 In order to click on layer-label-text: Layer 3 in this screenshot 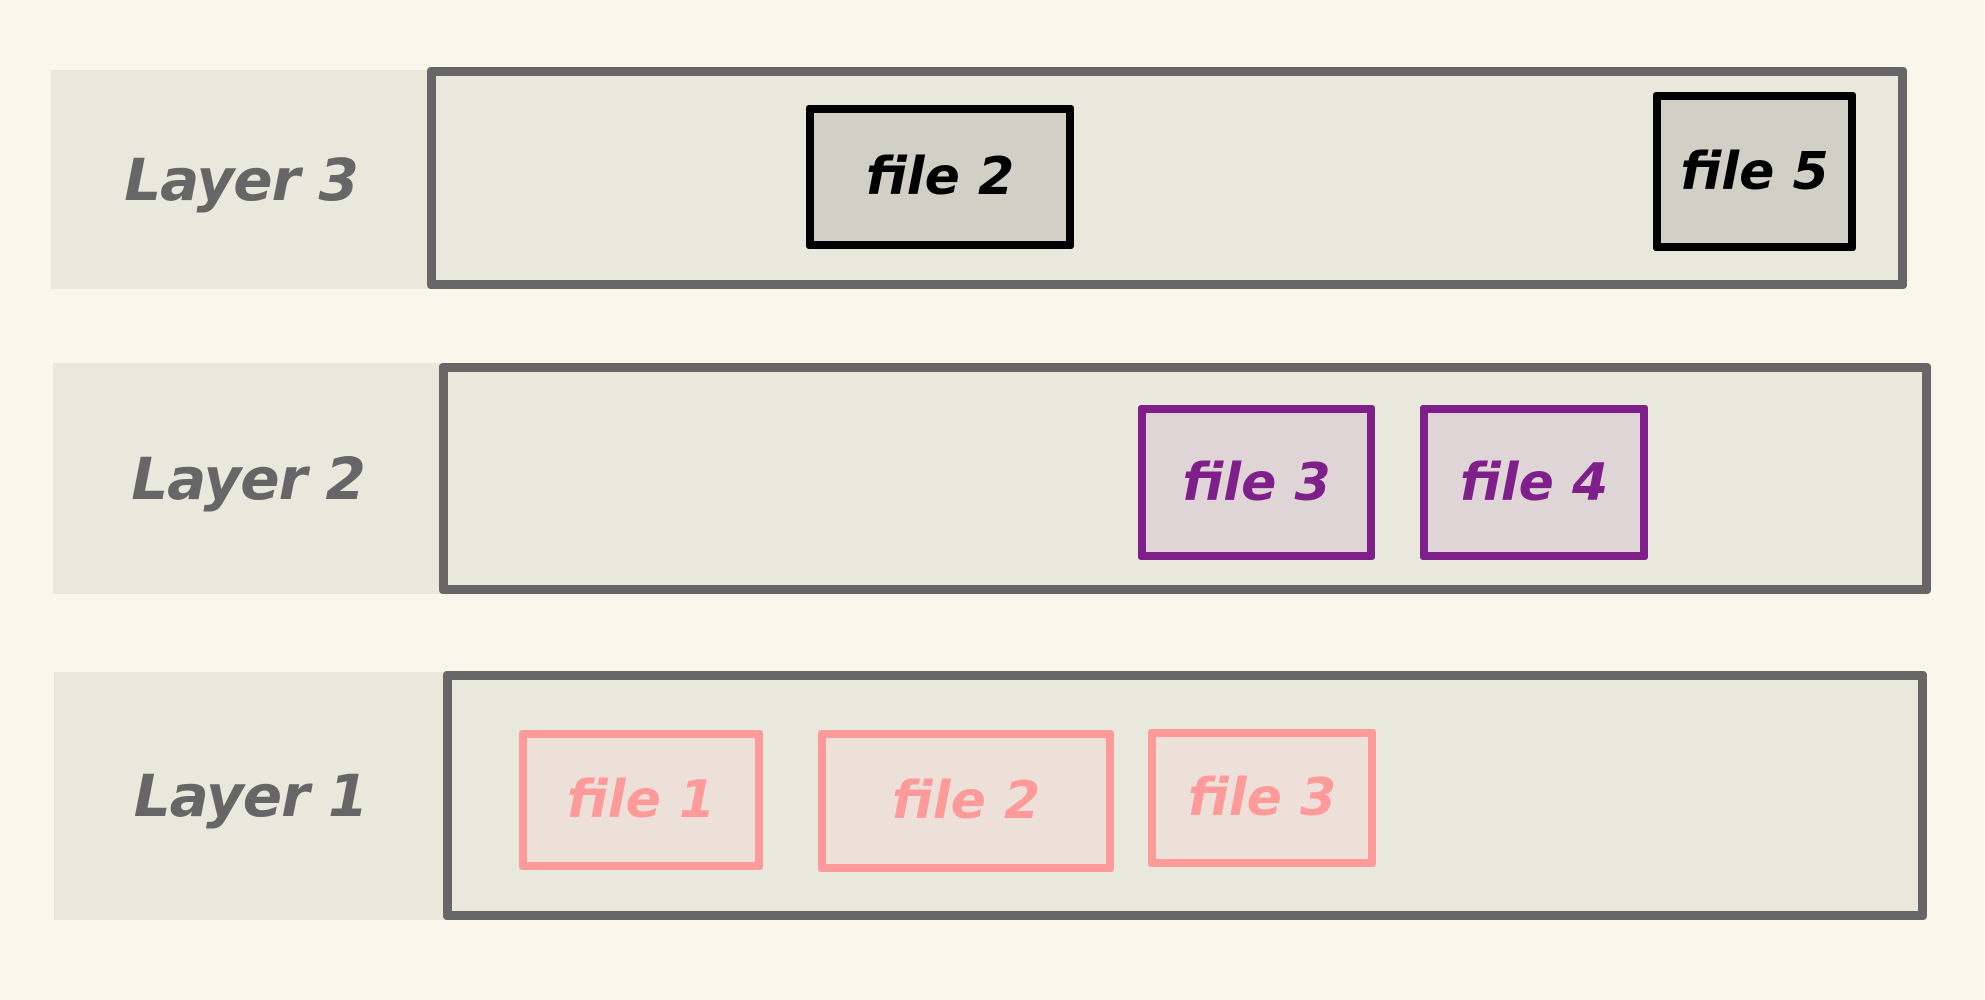, I will do `click(241, 179)`.